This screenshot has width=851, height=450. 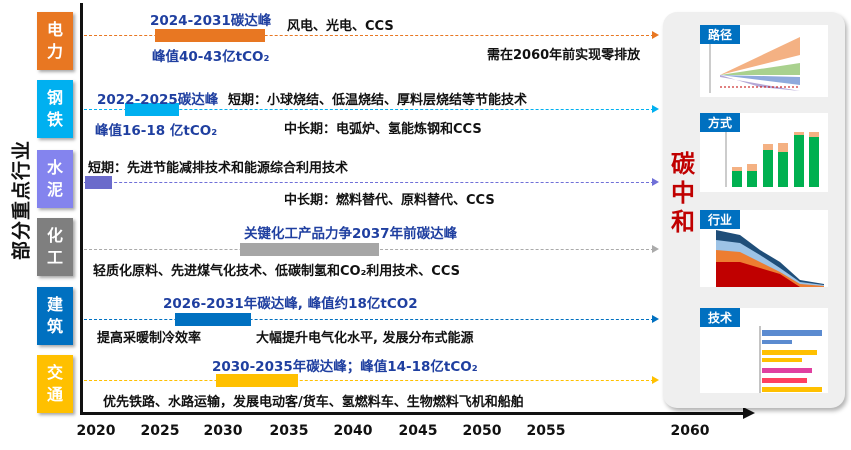 I want to click on sector-transport: 交通, so click(x=55, y=384).